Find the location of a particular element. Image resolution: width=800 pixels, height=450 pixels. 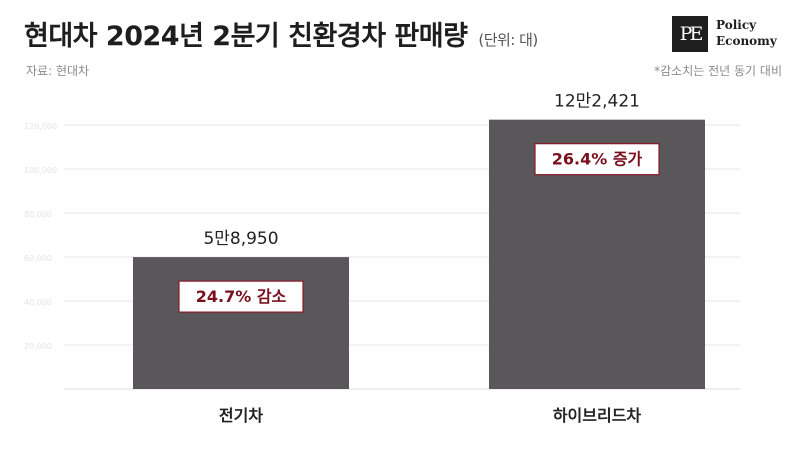

y-tick-label: 100,000 is located at coordinates (40, 170).